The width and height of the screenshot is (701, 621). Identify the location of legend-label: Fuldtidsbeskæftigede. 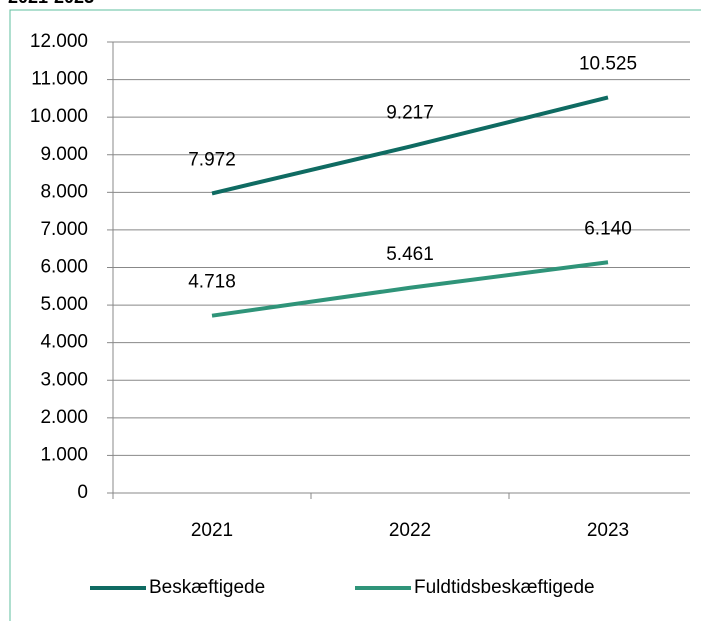
(504, 587).